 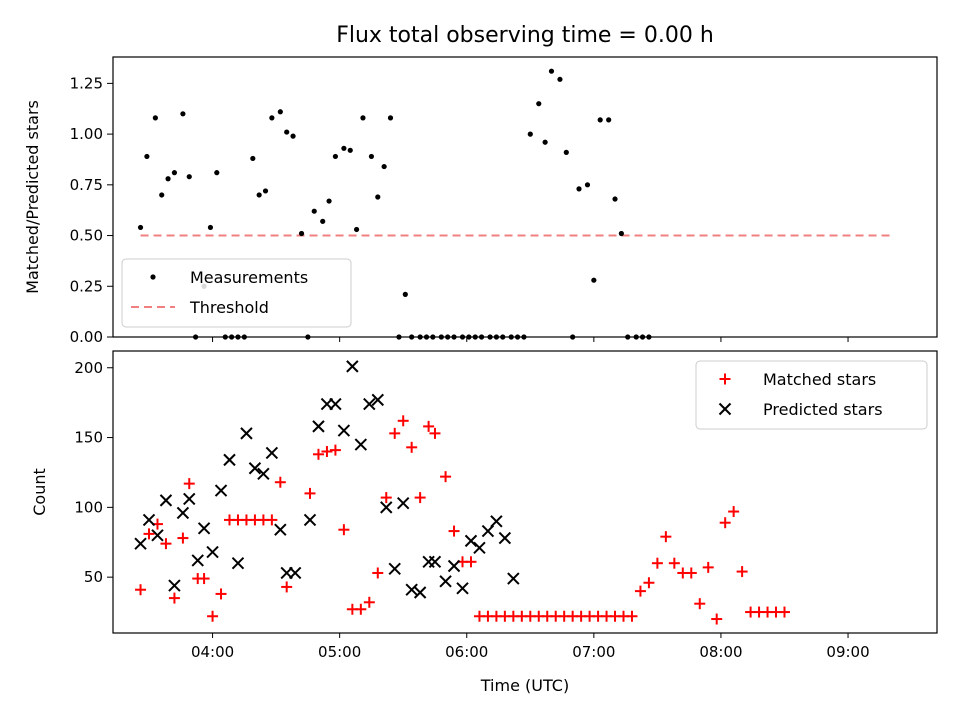 What do you see at coordinates (811, 395) in the screenshot?
I see `bottom-legend: Matched stars Predicted stars` at bounding box center [811, 395].